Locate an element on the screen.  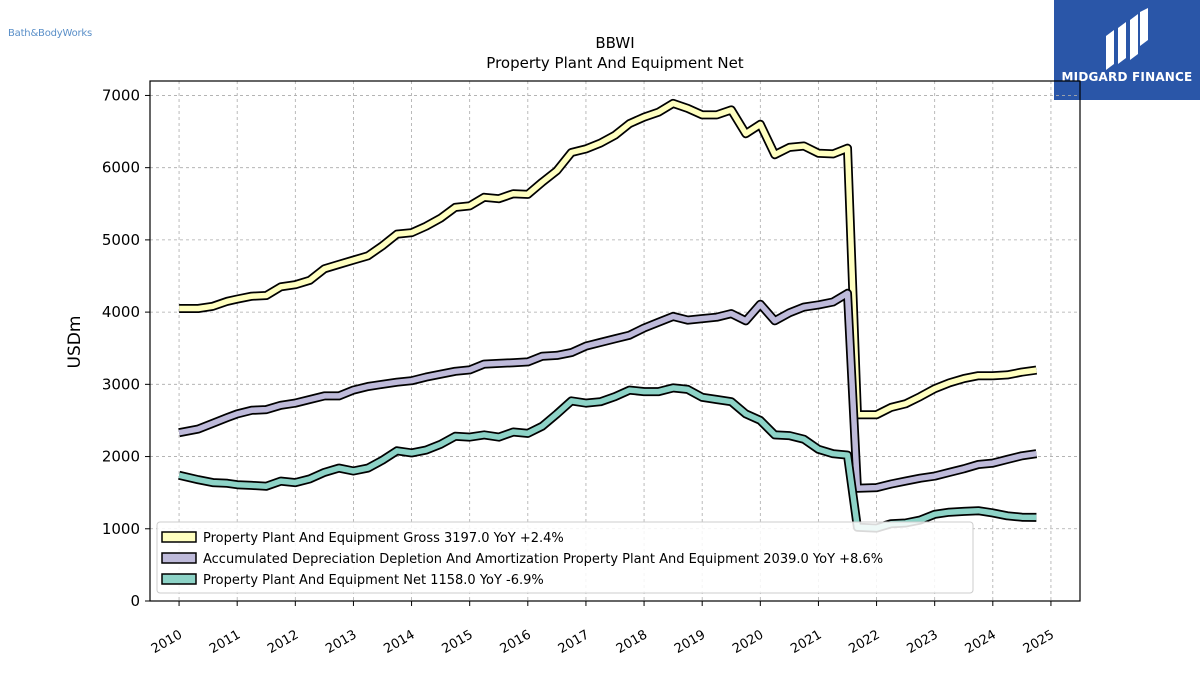
x-tick-label: 2020 is located at coordinates (748, 642).